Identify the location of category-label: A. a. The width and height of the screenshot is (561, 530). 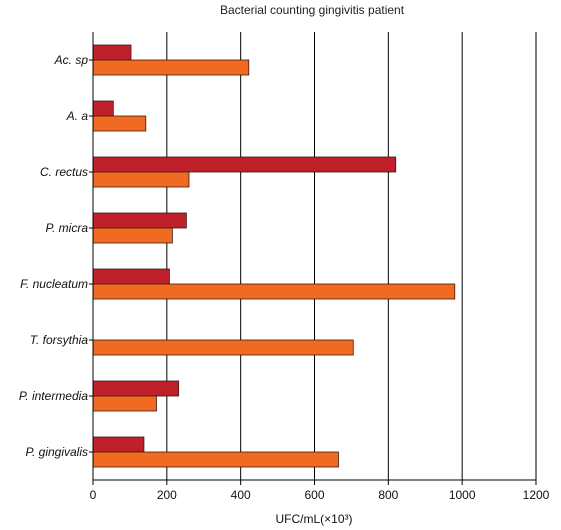
(77, 116).